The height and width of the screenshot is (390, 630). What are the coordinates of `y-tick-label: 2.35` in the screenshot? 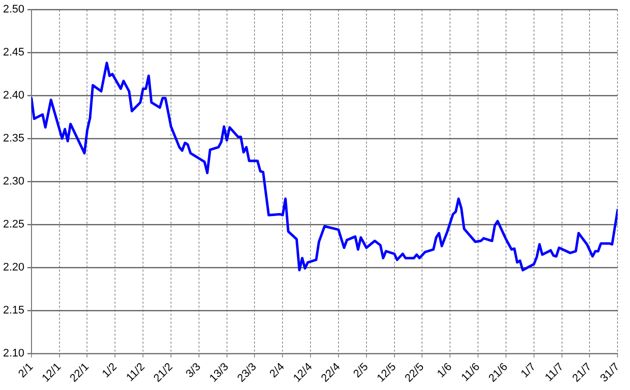 It's located at (13, 138).